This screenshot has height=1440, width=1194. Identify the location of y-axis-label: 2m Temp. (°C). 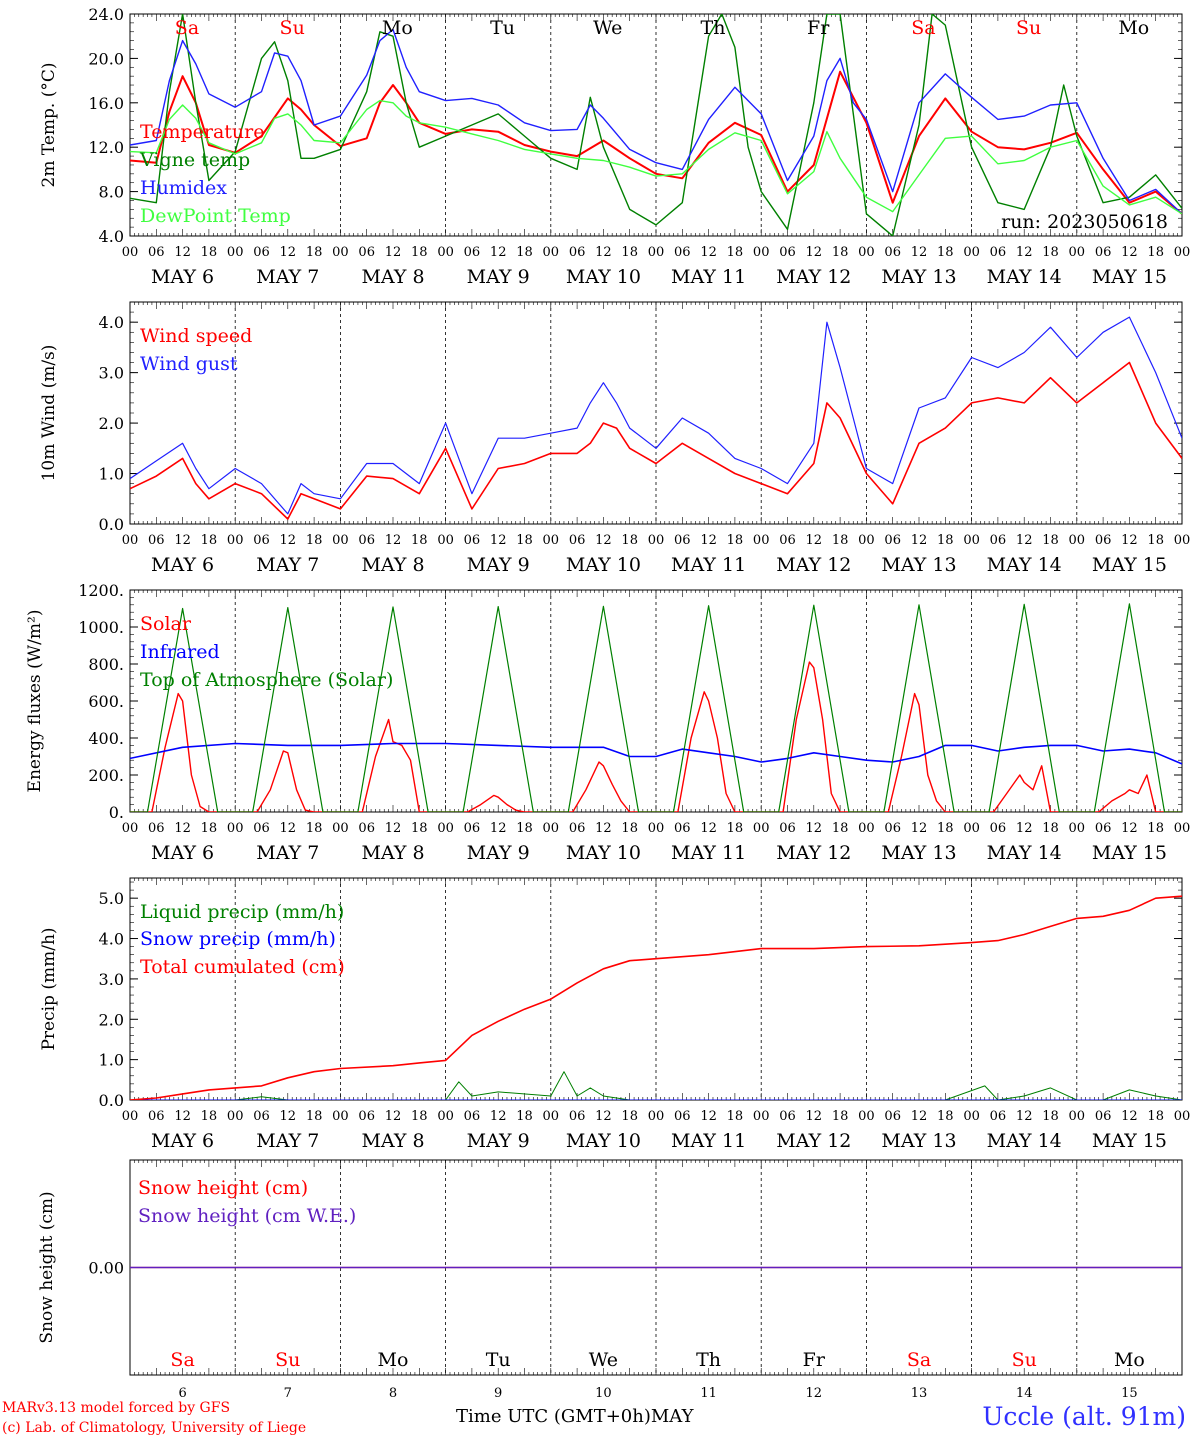
(49, 124).